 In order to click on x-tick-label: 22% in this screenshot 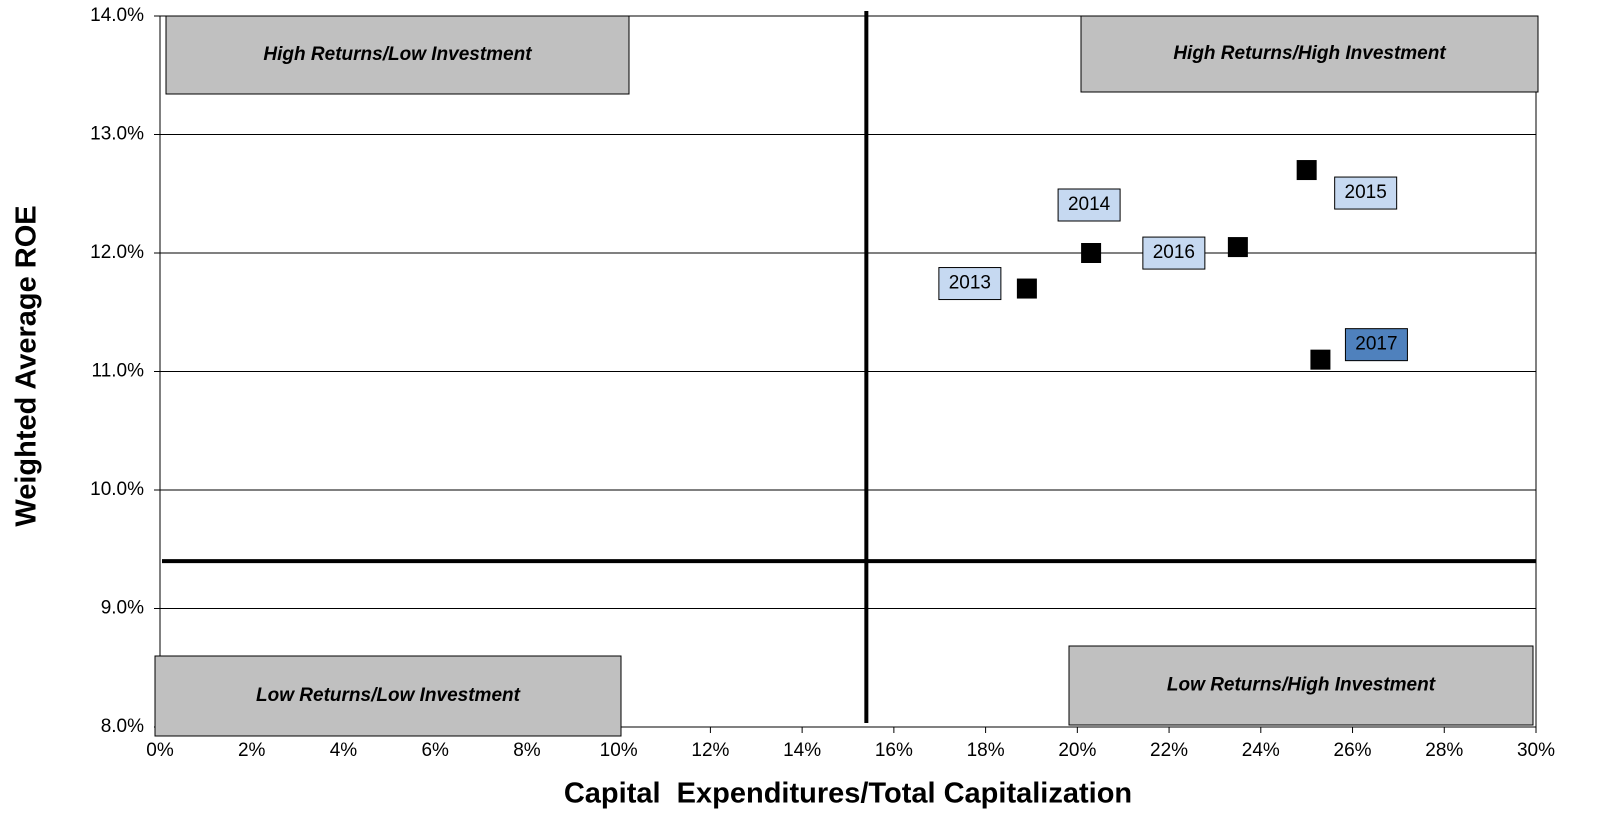, I will do `click(1169, 750)`.